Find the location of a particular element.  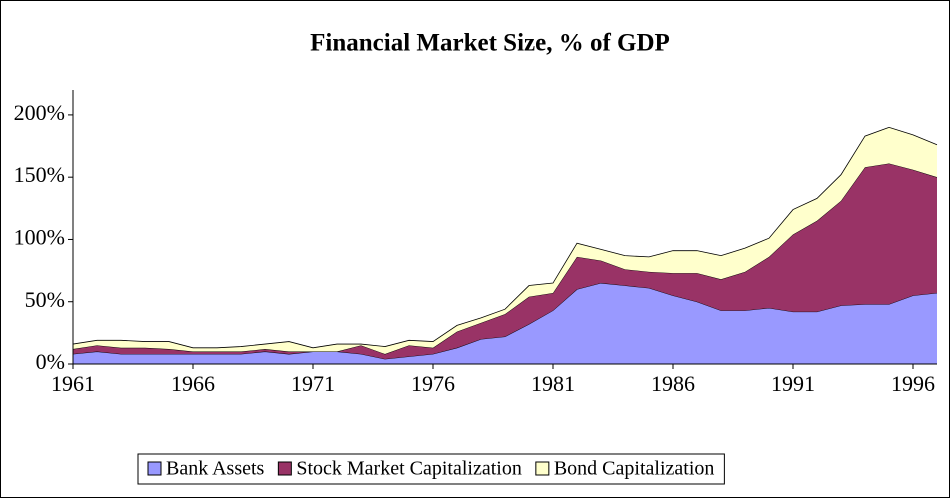

x-tick-label: 1971 is located at coordinates (313, 383).